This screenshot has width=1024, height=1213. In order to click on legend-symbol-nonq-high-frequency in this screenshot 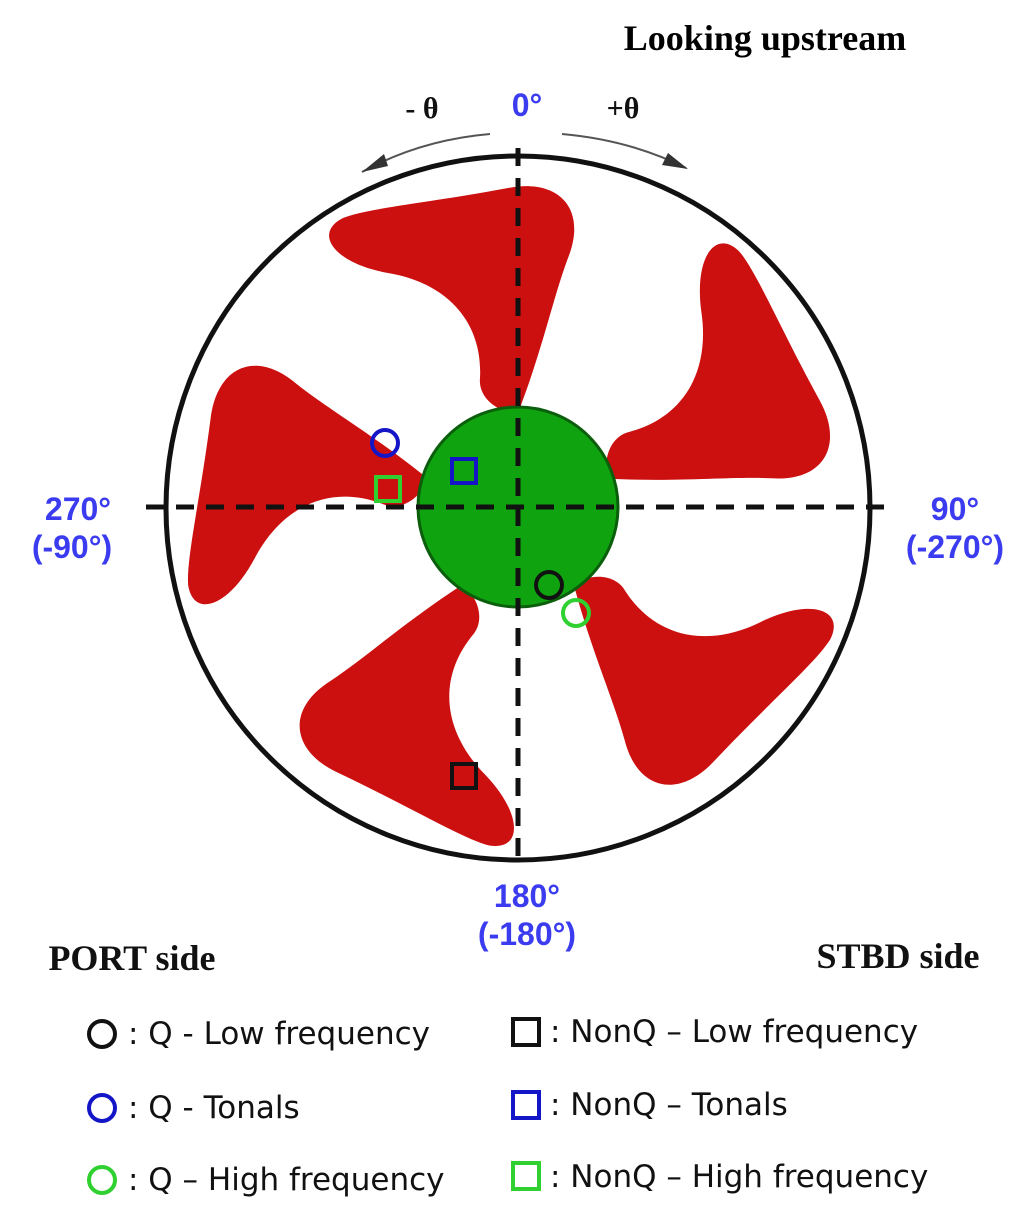, I will do `click(526, 1176)`.